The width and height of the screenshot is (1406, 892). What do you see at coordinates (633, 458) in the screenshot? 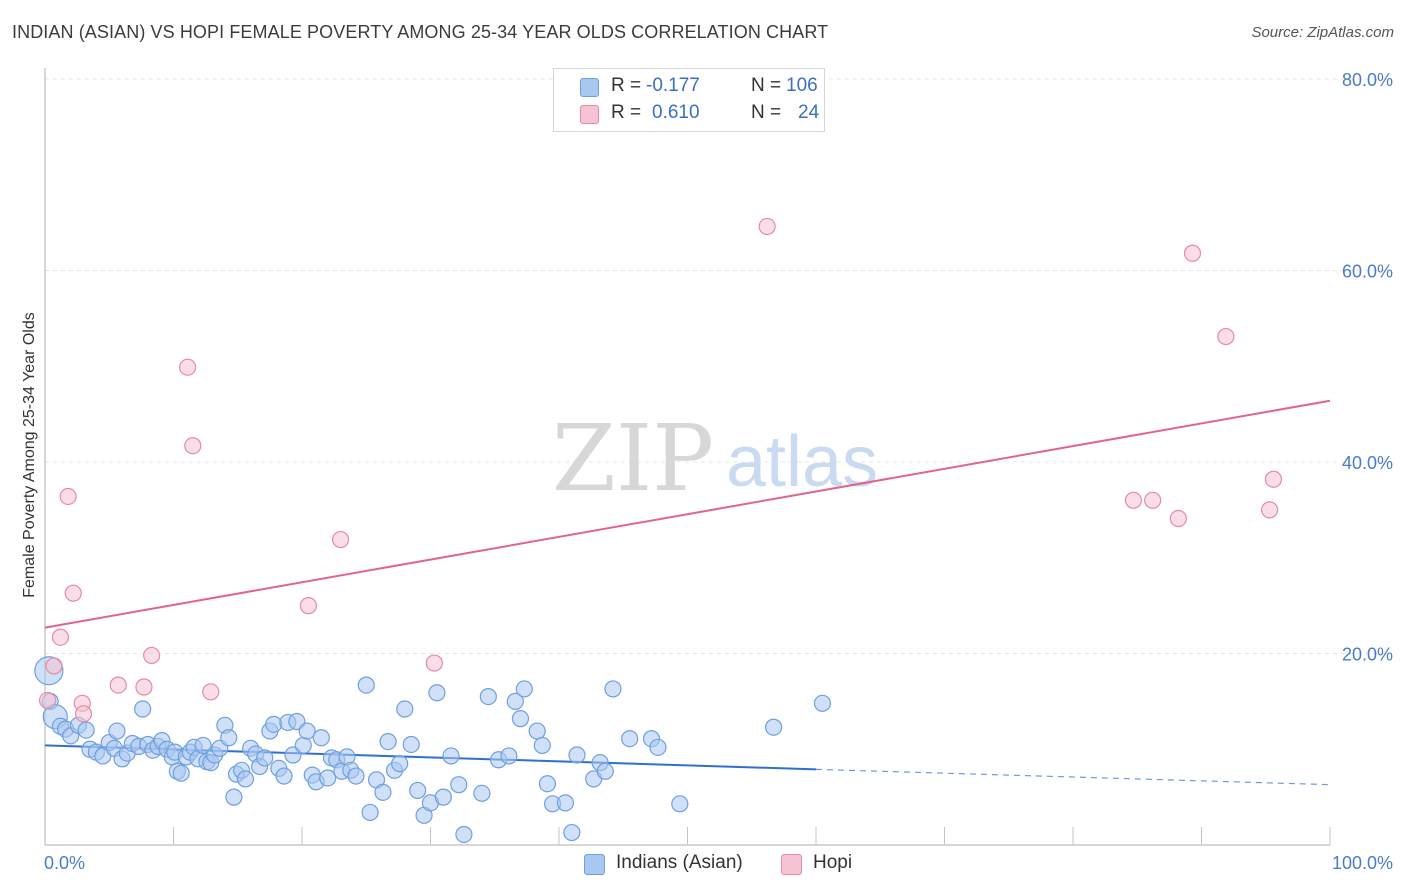
I see `watermark-zip: ZIP` at bounding box center [633, 458].